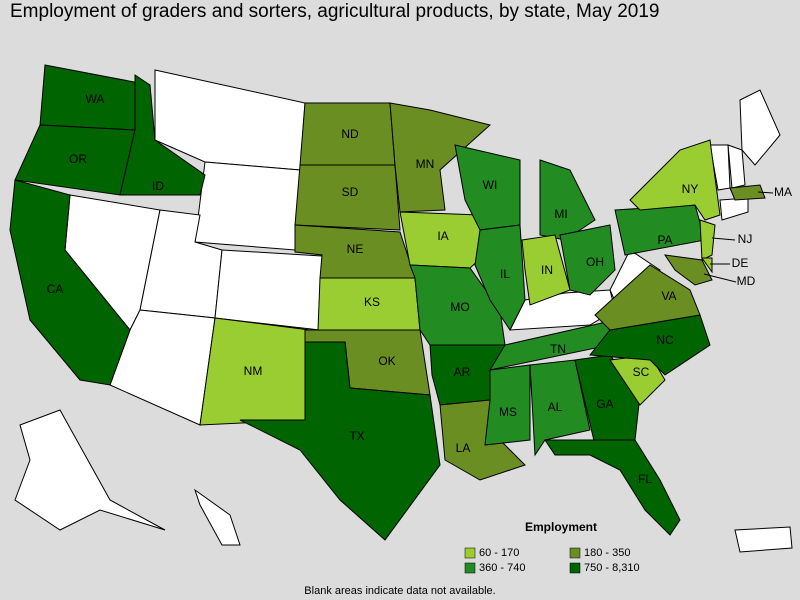 This screenshot has height=600, width=800. What do you see at coordinates (502, 568) in the screenshot?
I see `legend-label: 360 - 740` at bounding box center [502, 568].